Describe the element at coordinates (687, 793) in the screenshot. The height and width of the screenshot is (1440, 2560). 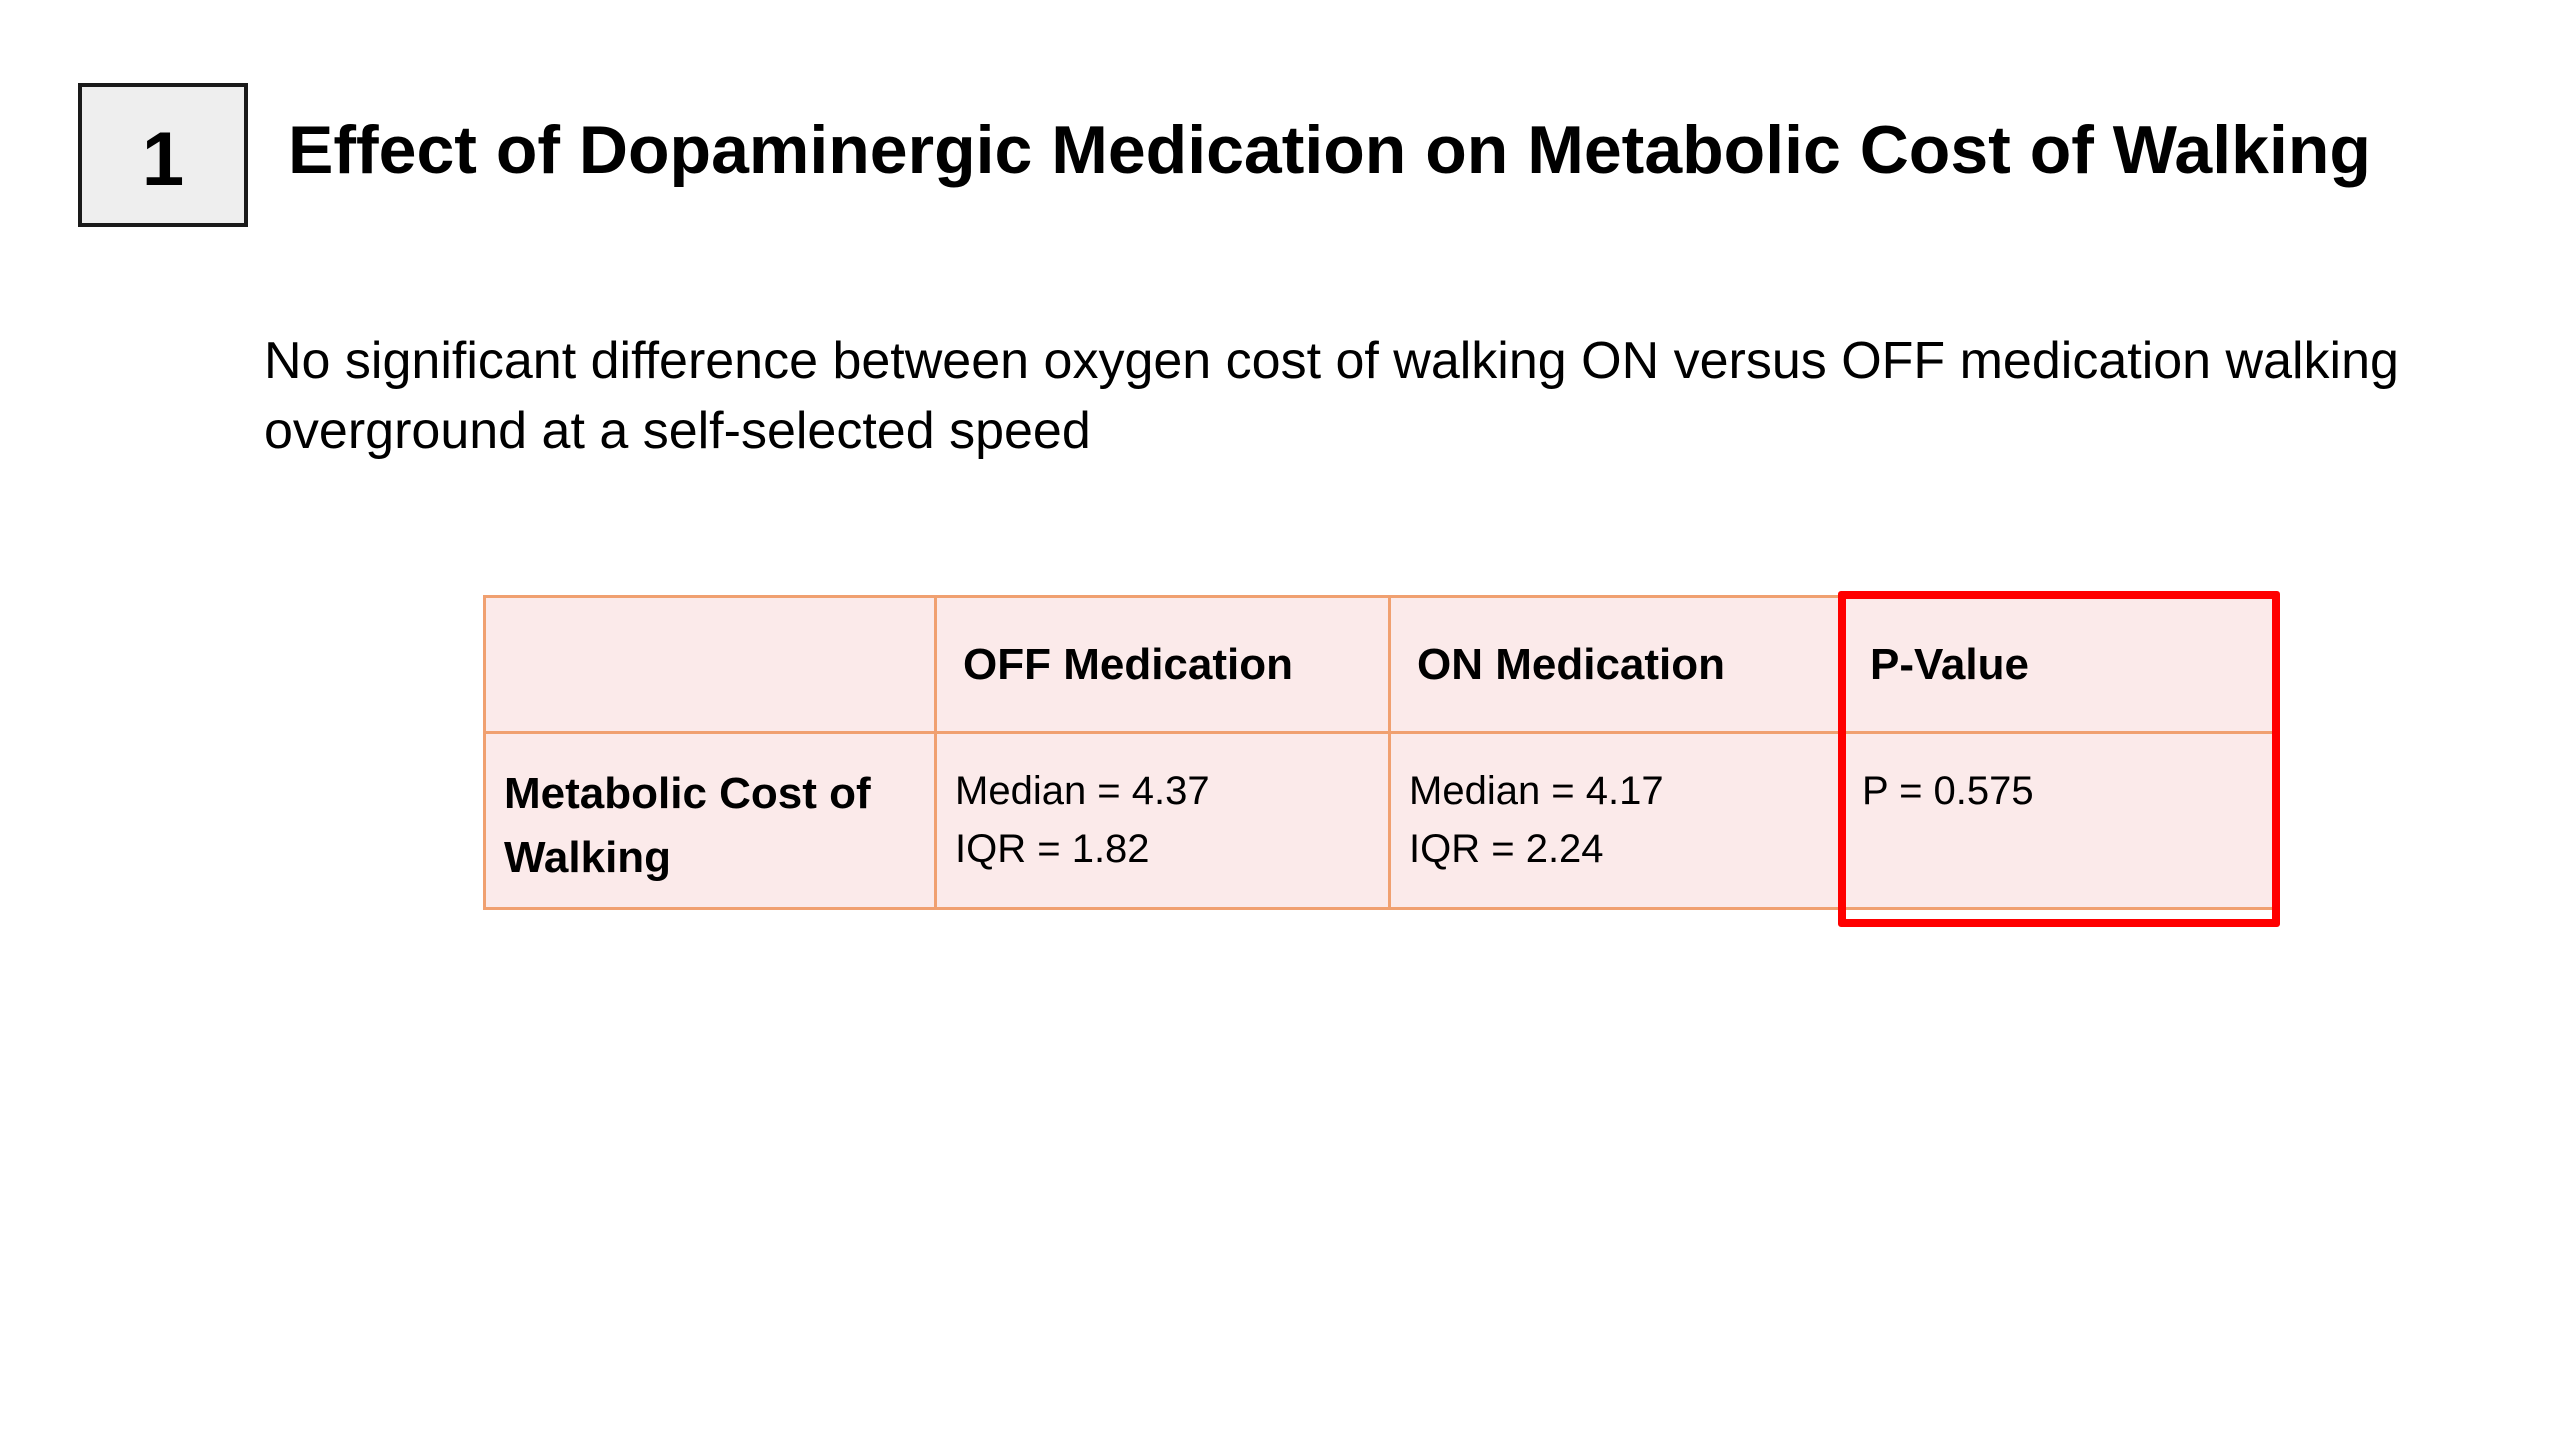
I see `row-label-line-1: Metabolic Cost of` at that location.